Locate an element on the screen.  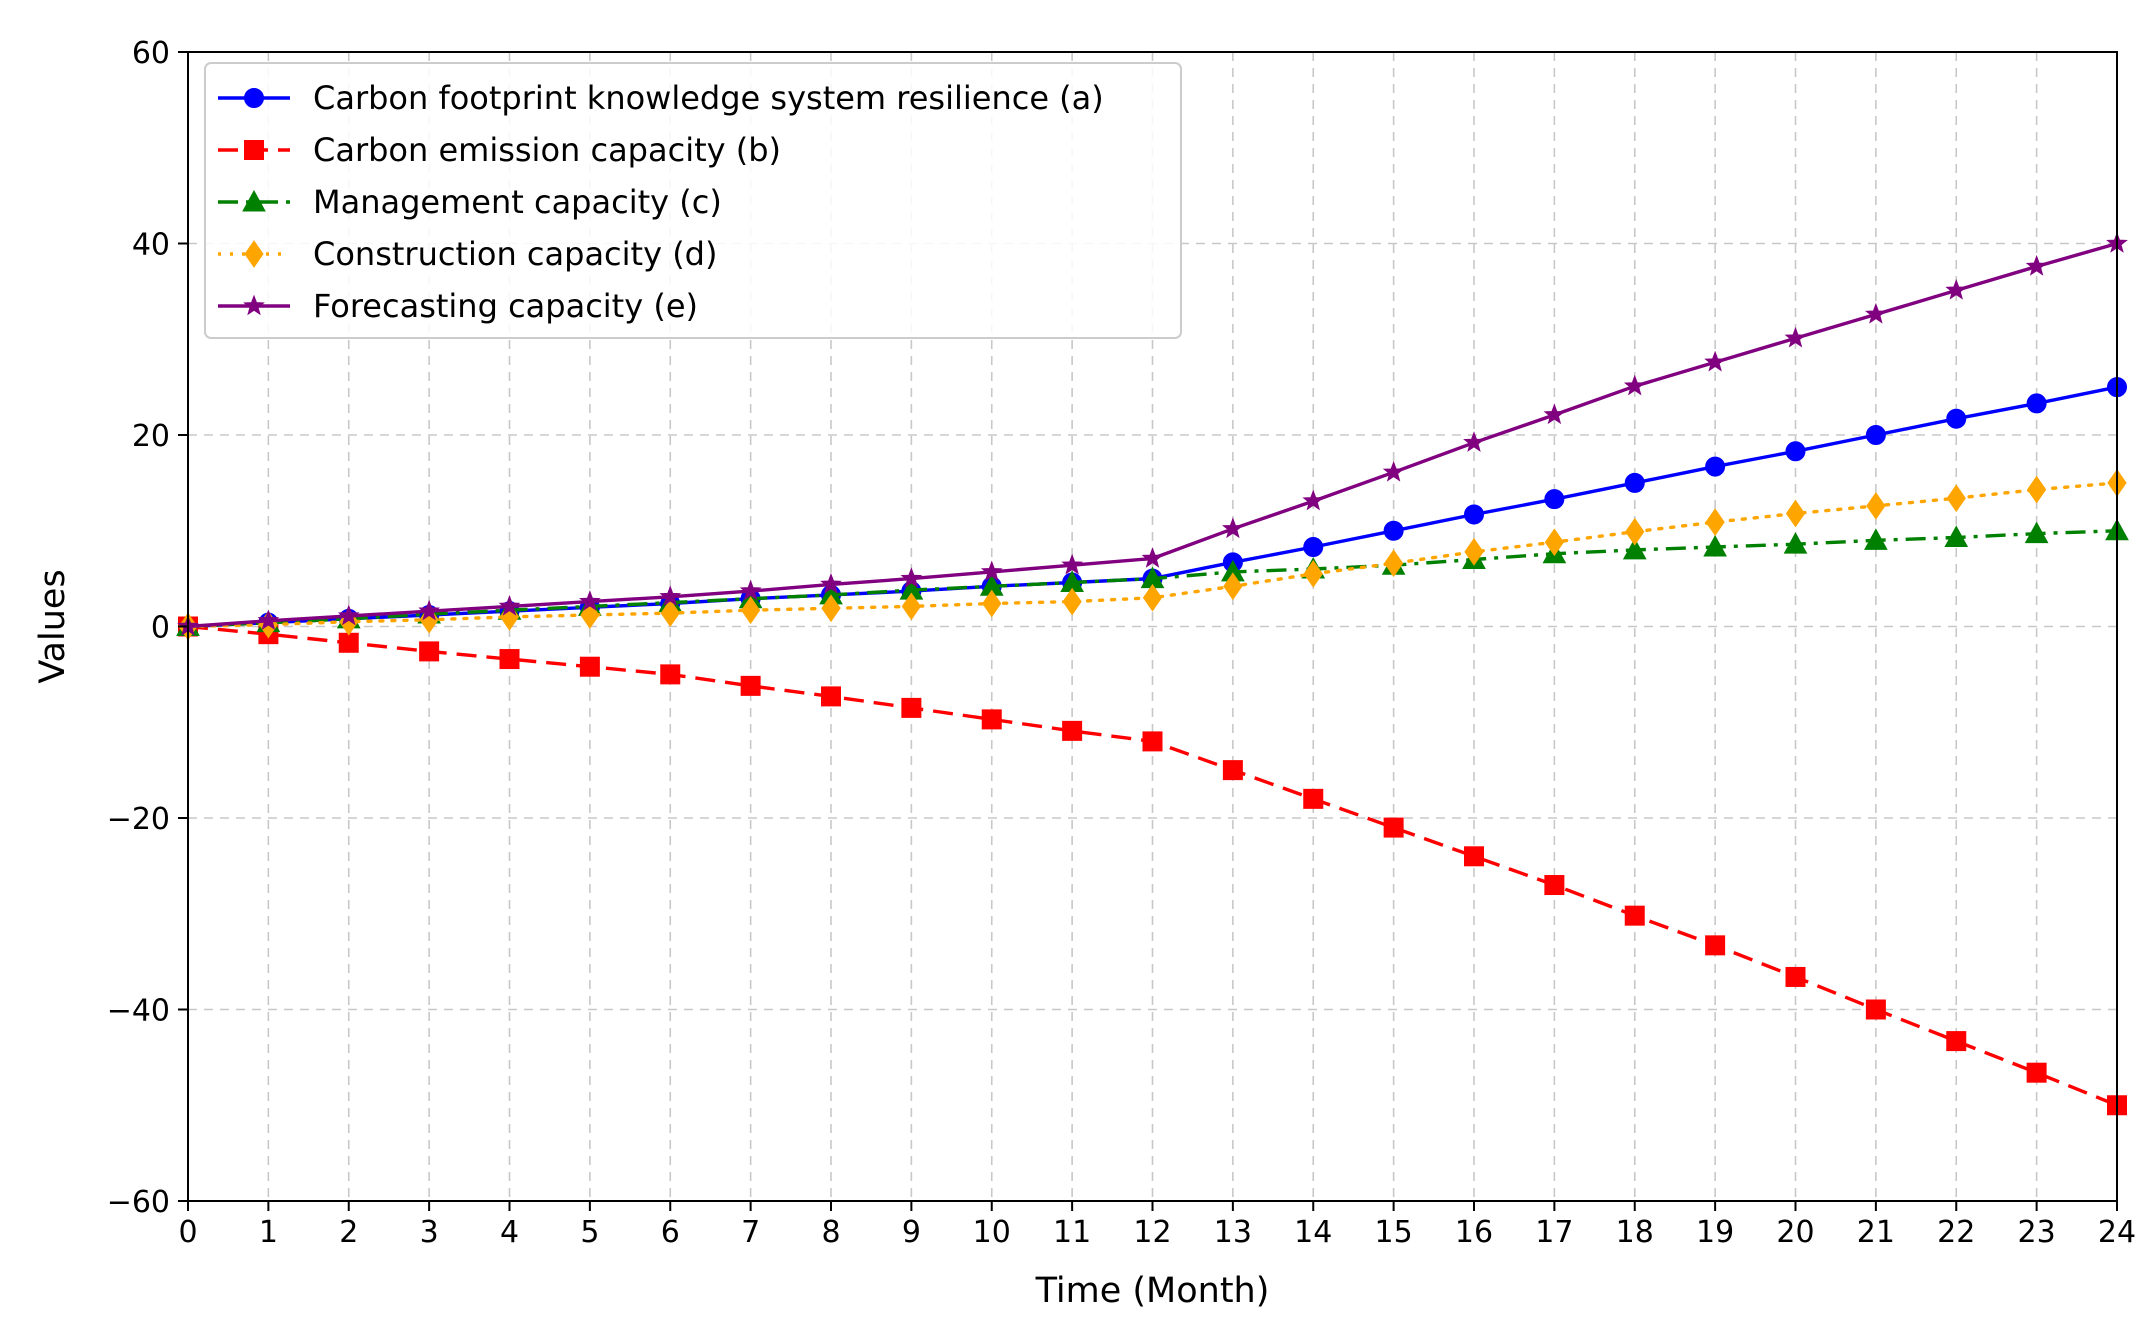
legend-label: Forecasting capacity (e) is located at coordinates (505, 306).